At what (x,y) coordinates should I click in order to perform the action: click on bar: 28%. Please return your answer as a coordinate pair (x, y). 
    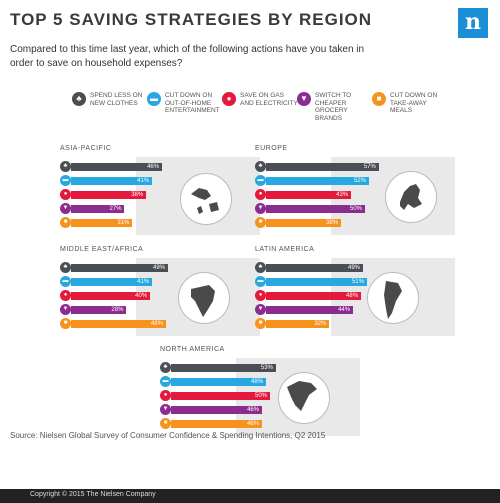
    Looking at the image, I should click on (99, 310).